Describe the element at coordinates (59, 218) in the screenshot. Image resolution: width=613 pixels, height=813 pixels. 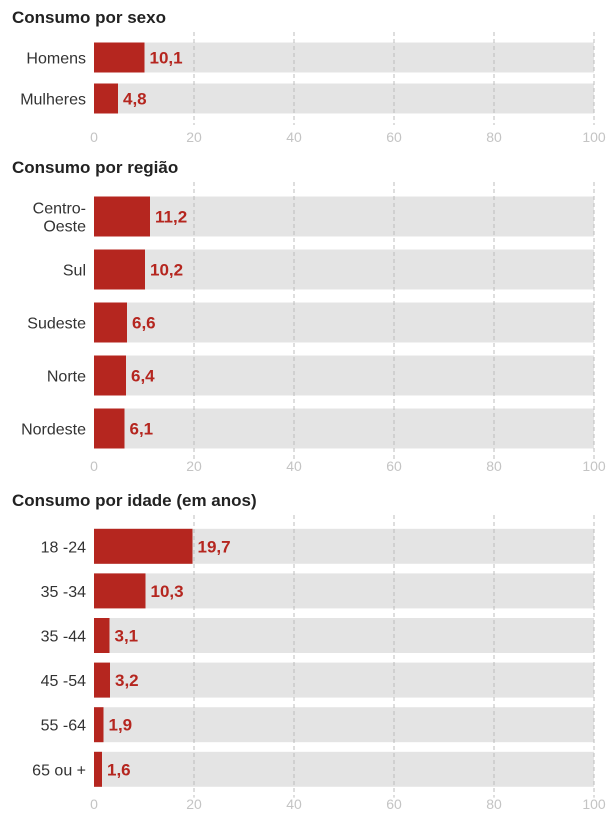
I see `category-label: Centro-Oeste` at that location.